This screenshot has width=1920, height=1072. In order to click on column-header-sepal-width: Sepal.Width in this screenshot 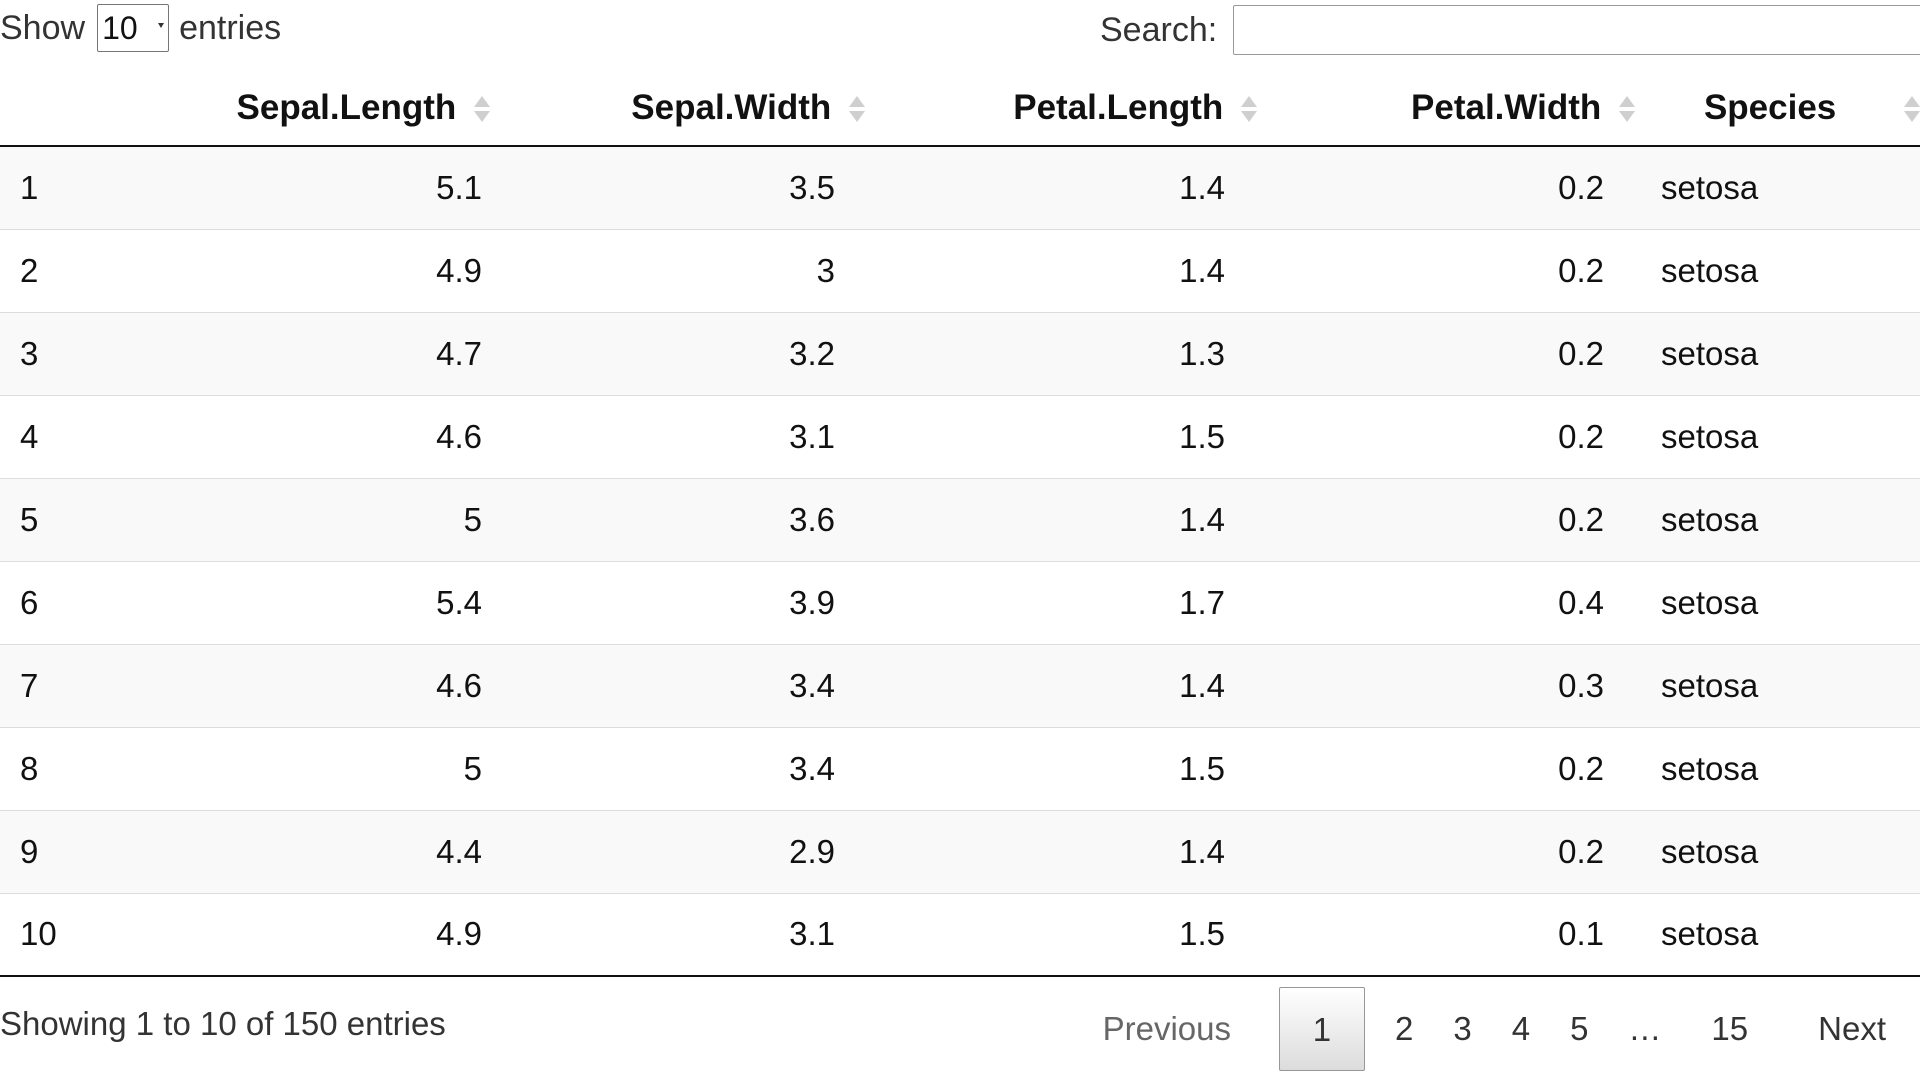, I will do `click(677, 108)`.